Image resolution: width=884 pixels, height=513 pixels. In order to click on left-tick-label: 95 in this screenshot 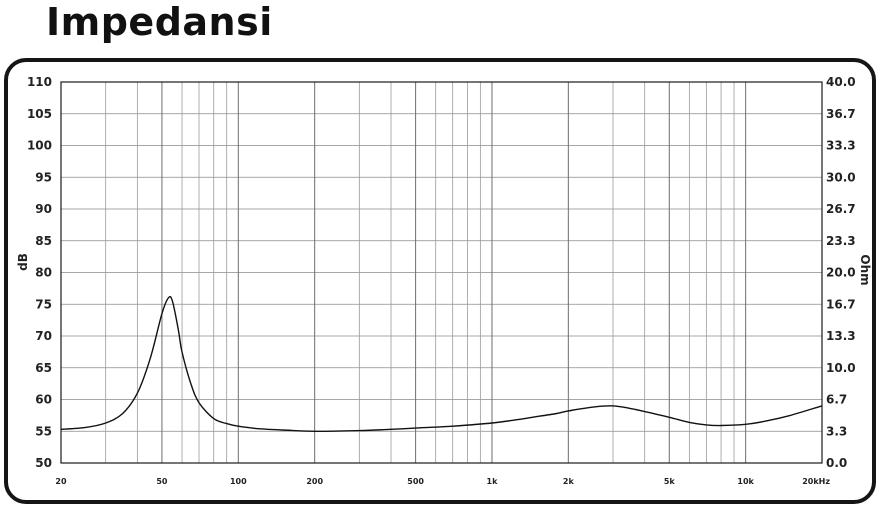, I will do `click(43, 177)`.